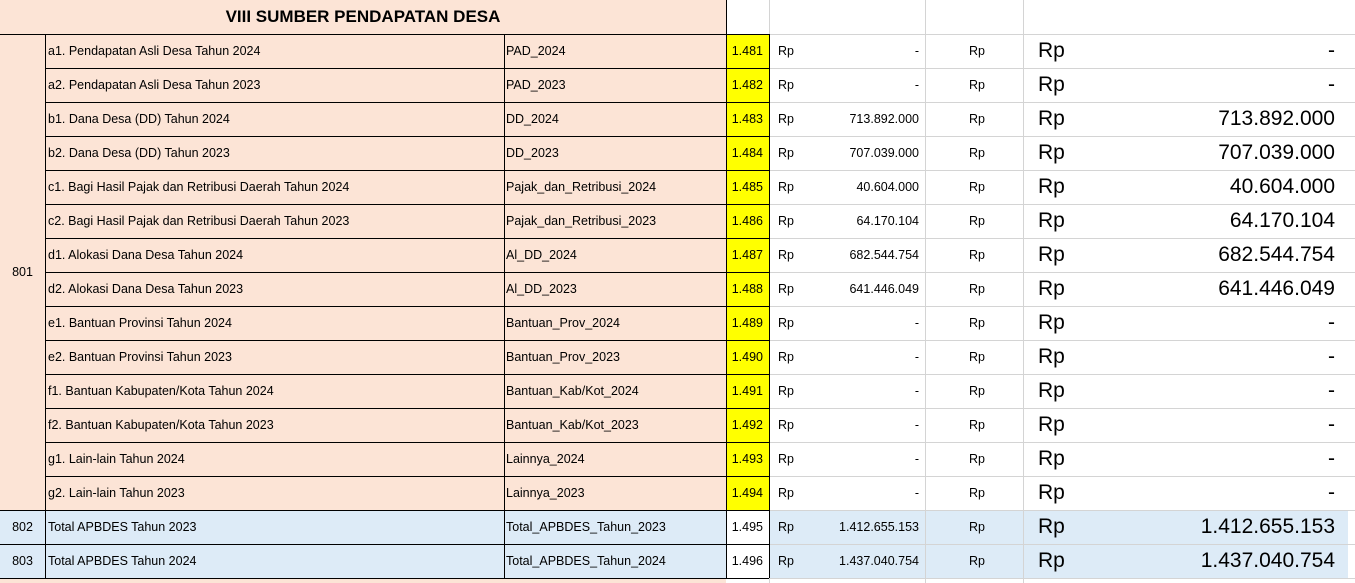 The image size is (1355, 583). I want to click on row-value-large: 641.446.049, so click(1276, 288).